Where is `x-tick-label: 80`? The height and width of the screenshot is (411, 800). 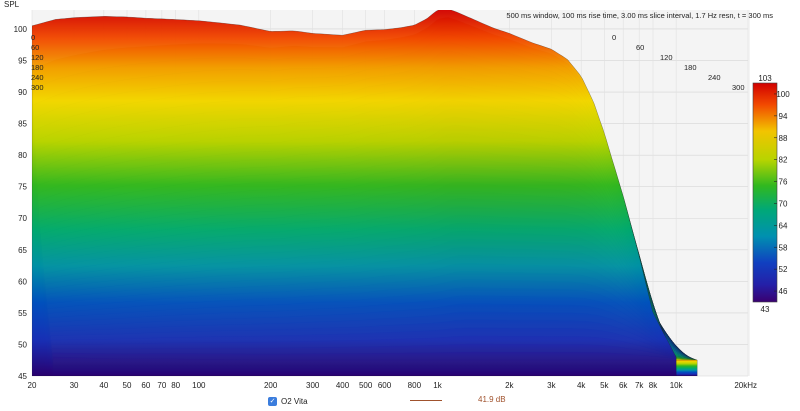 x-tick-label: 80 is located at coordinates (175, 385).